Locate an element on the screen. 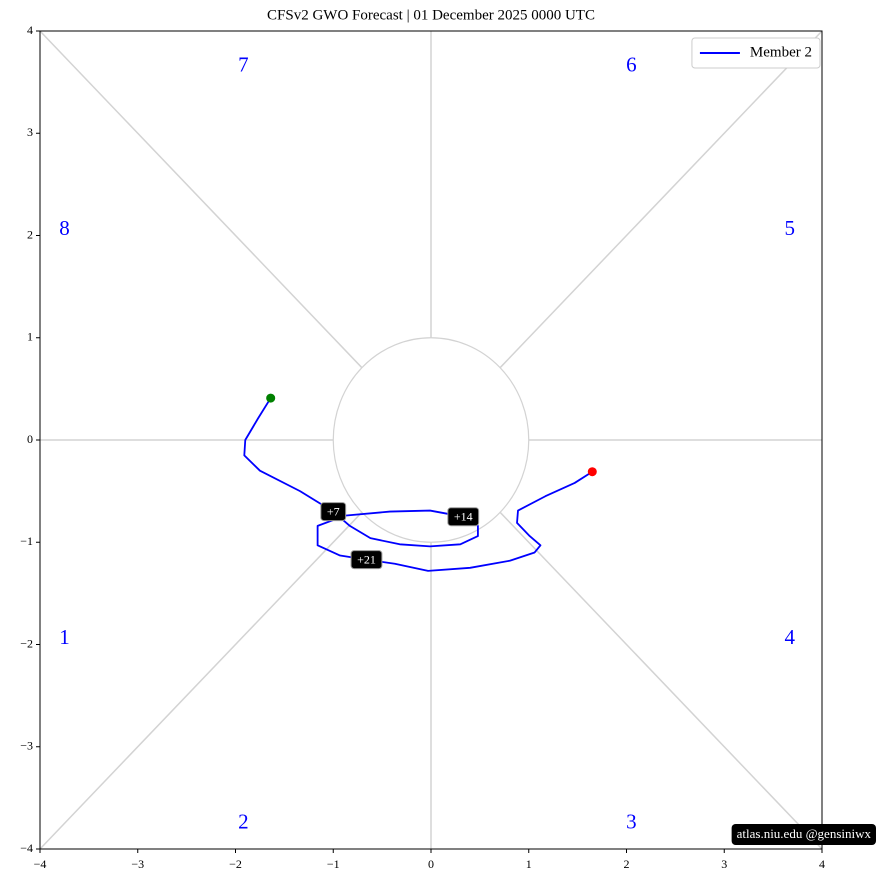  start-marker is located at coordinates (271, 398).